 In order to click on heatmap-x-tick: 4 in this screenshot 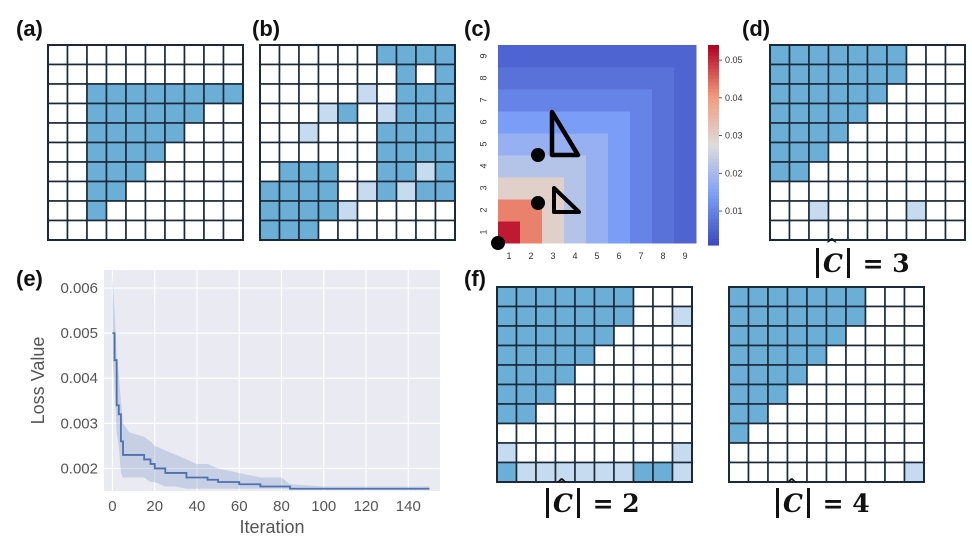, I will do `click(574, 256)`.